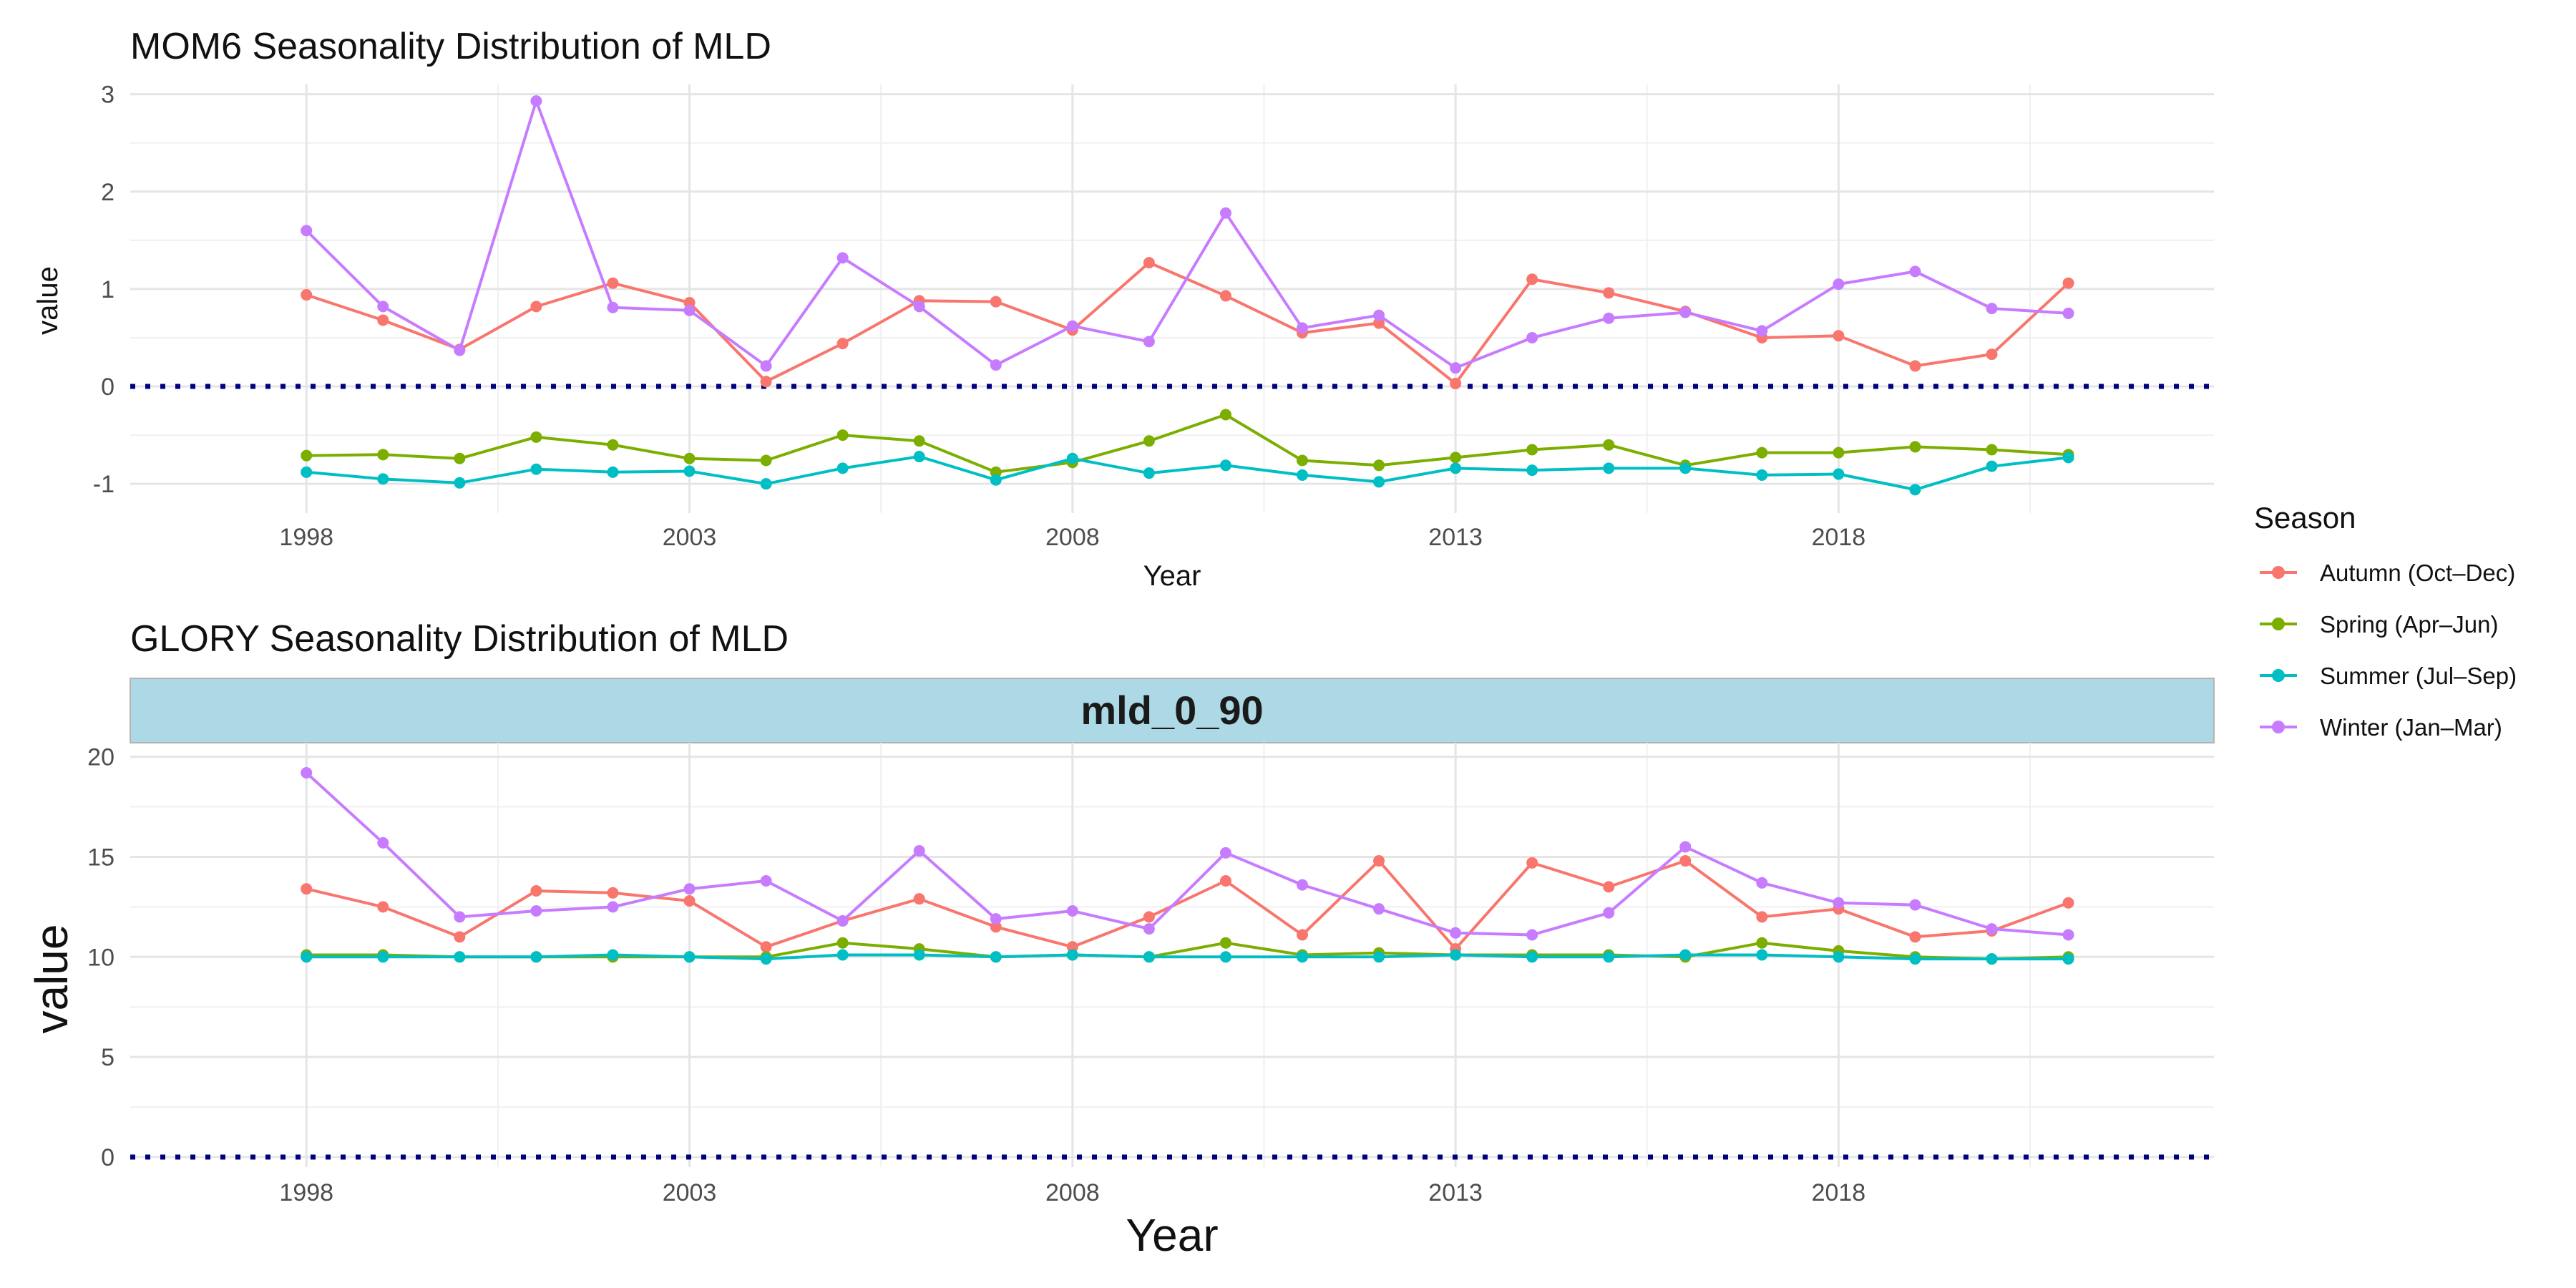 This screenshot has width=2576, height=1288. I want to click on legend-label: Summer (Jul–Sep), so click(2418, 676).